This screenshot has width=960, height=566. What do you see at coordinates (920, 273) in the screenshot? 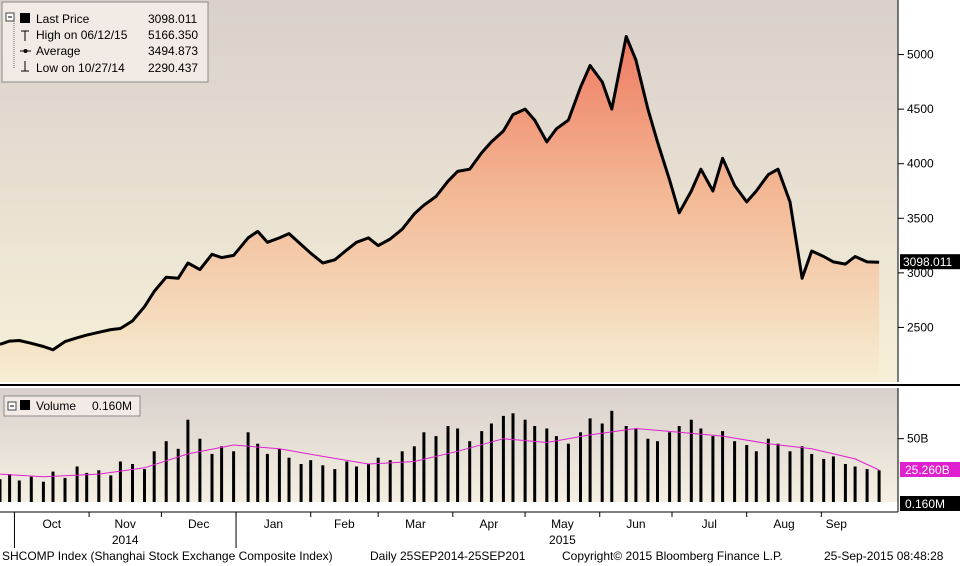
I see `price-y-tick-label: 3000` at bounding box center [920, 273].